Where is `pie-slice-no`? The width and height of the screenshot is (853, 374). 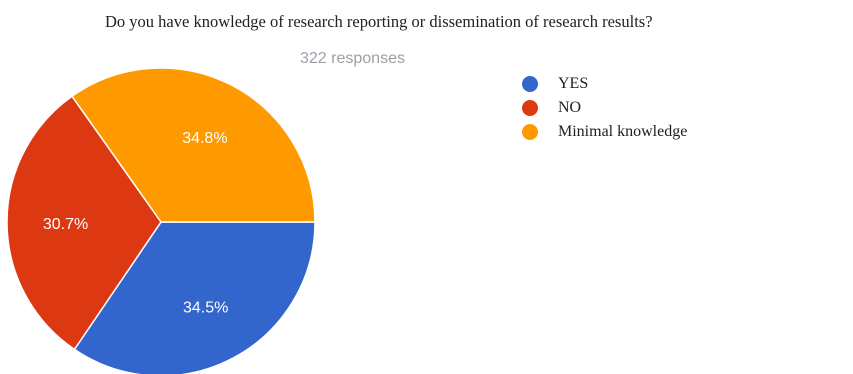
pie-slice-no is located at coordinates (84, 223).